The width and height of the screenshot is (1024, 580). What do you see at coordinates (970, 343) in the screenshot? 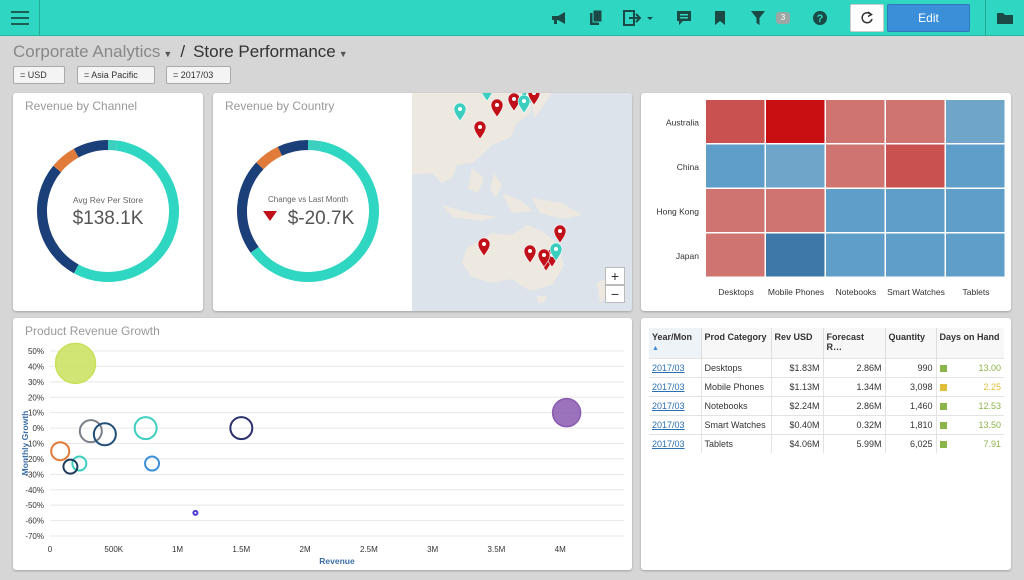
I see `column-header: Days on Hand` at bounding box center [970, 343].